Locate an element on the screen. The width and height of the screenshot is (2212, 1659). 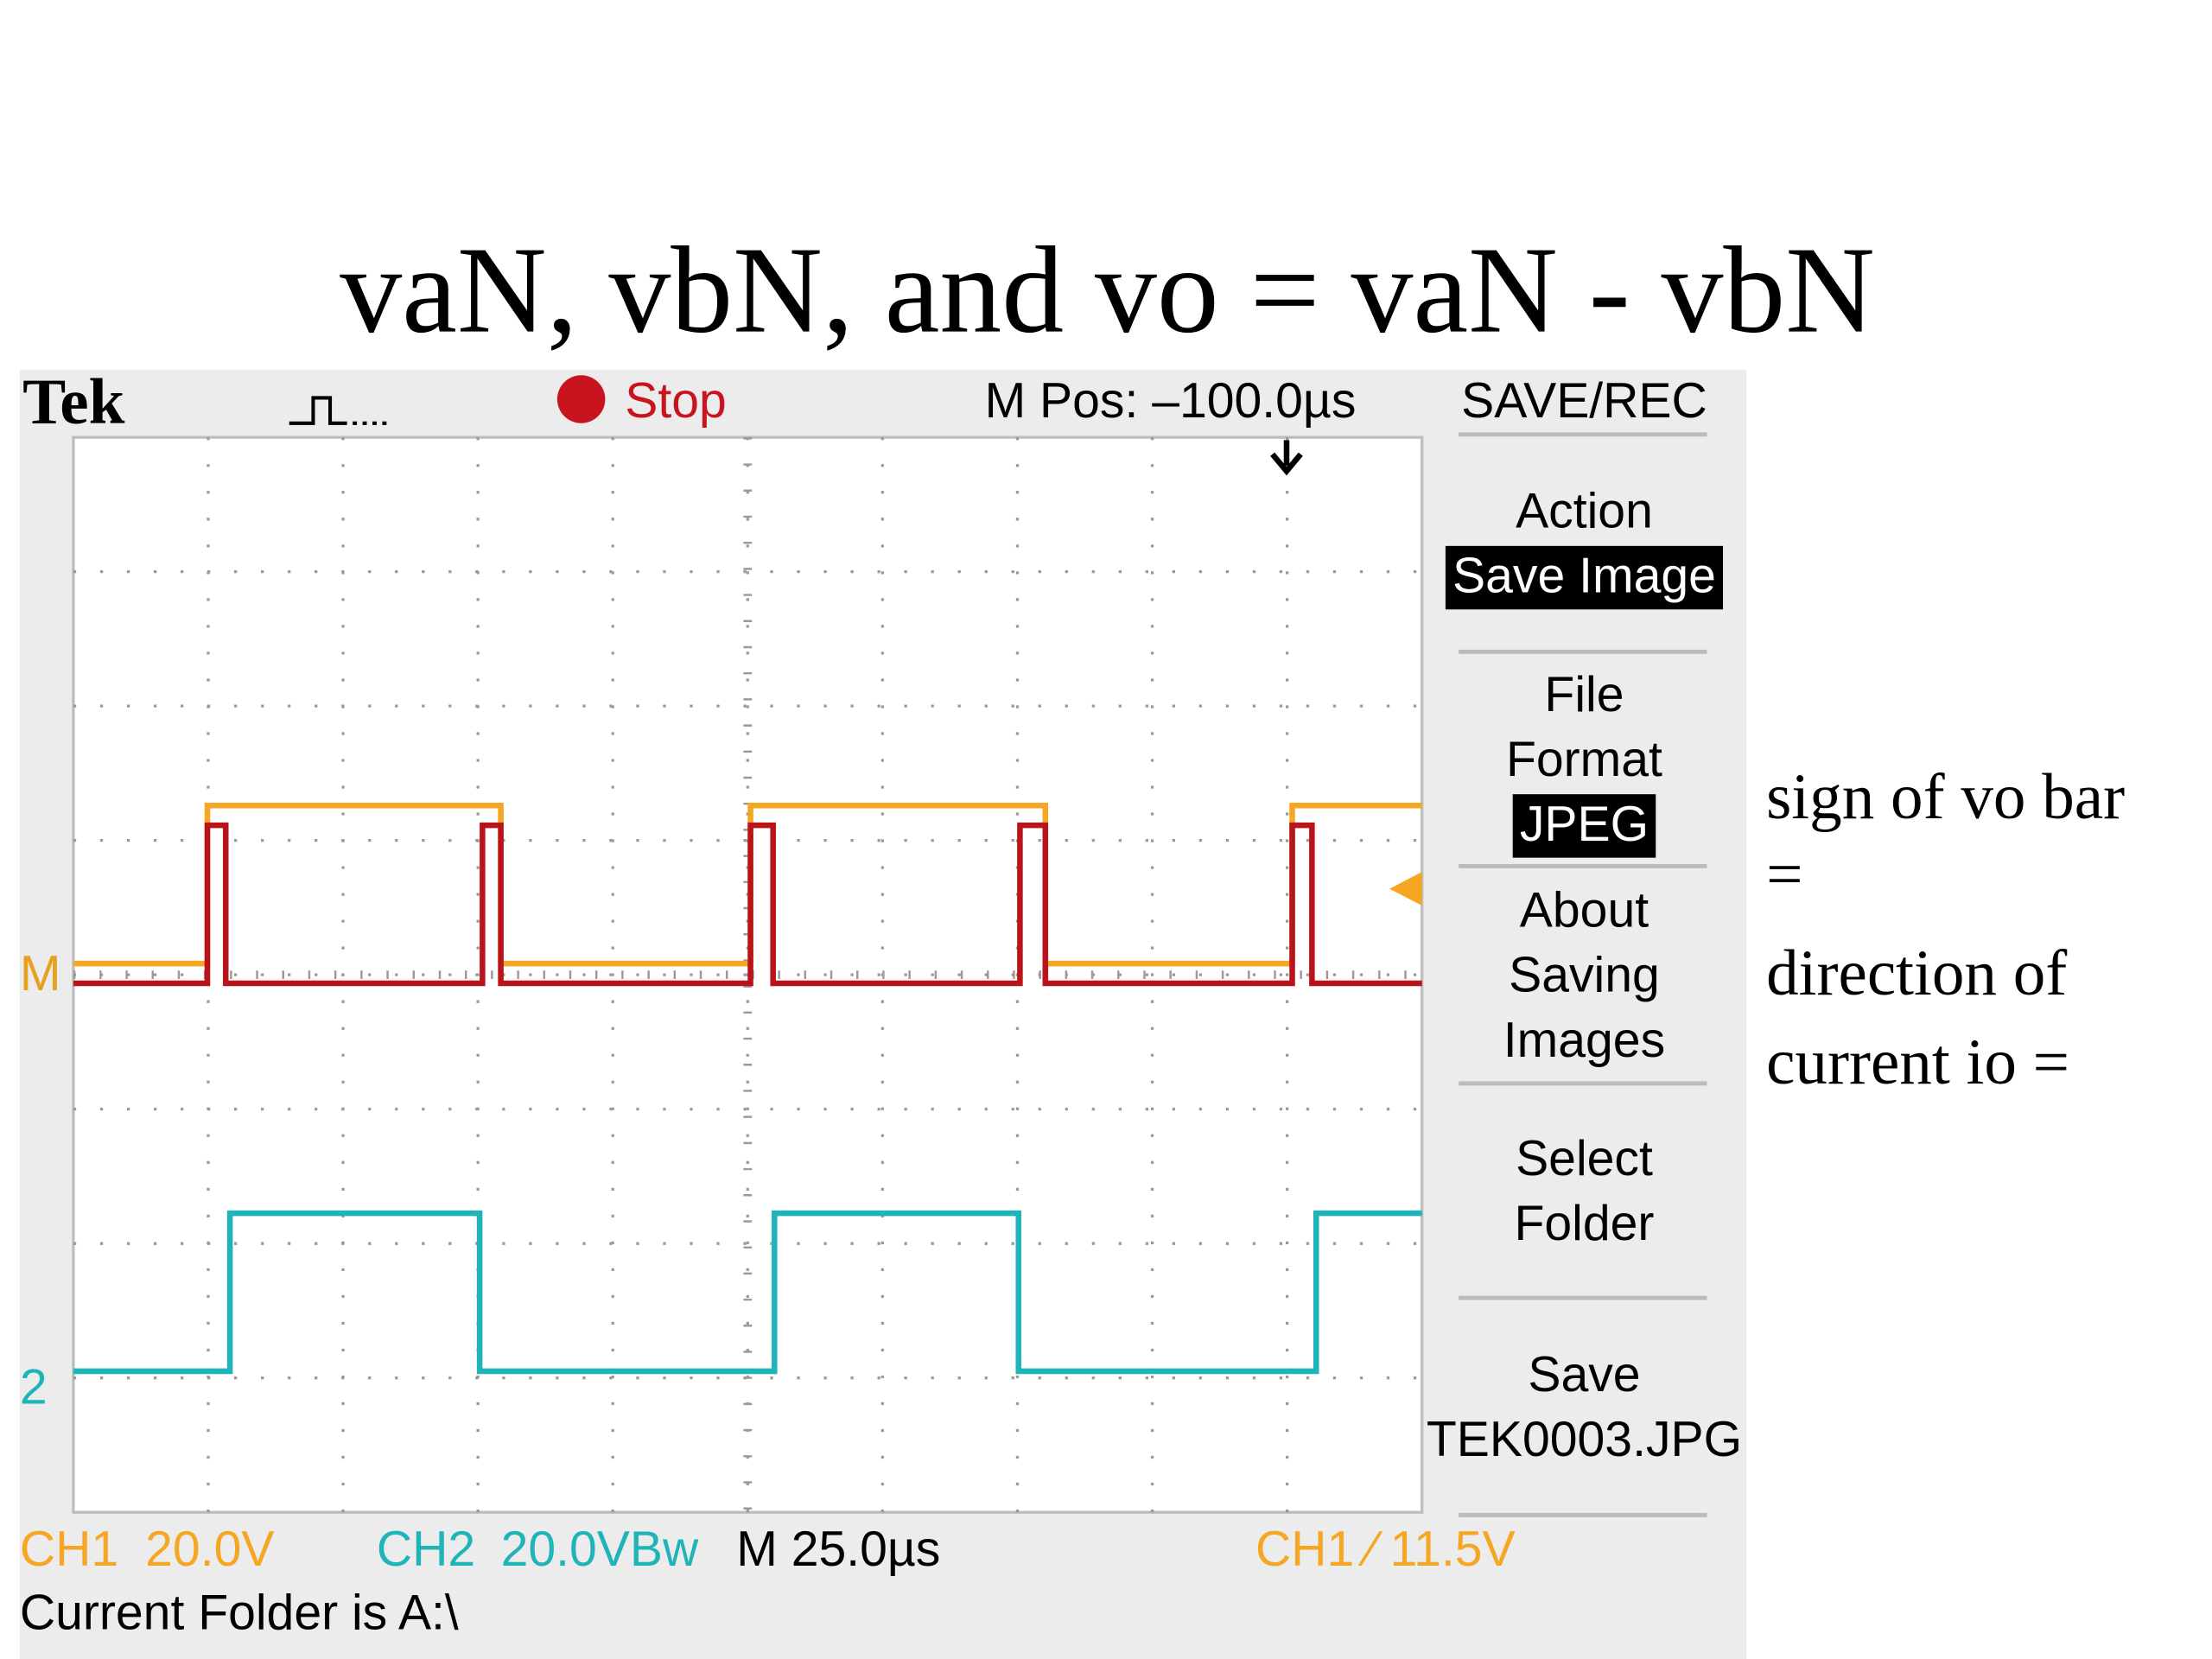
run-state: Stop is located at coordinates (676, 401).